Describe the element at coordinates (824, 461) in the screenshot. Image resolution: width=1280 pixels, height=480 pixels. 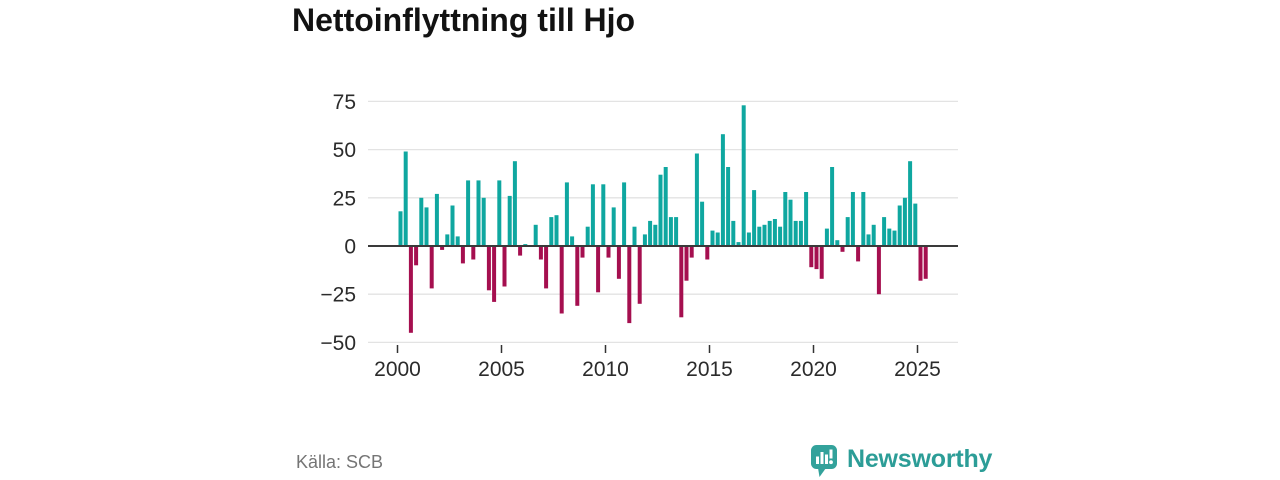
I see `newsworthy-chart-bubble-icon` at that location.